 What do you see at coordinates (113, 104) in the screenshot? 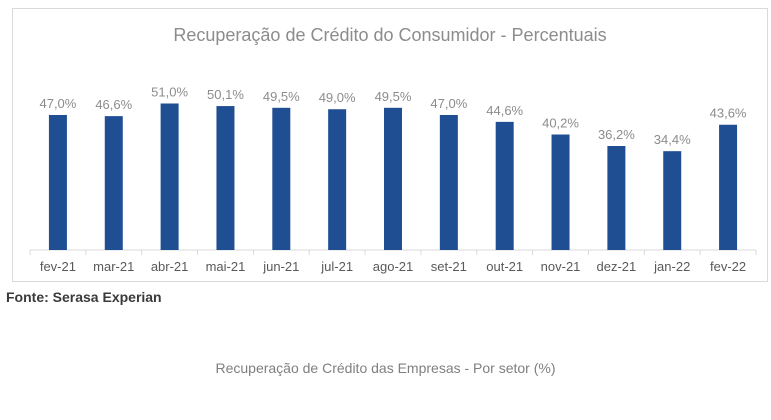
I see `data-label: 46,6%` at bounding box center [113, 104].